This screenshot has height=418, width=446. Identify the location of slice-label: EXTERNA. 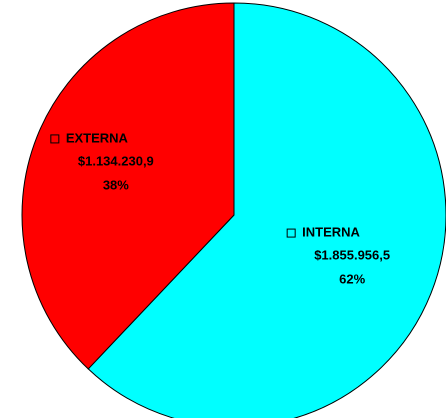
(97, 137).